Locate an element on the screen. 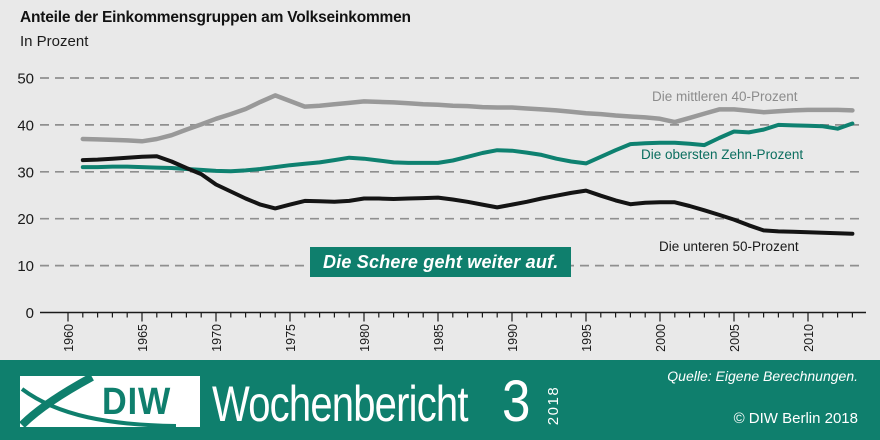  x-tick-label-1975: 1975 is located at coordinates (291, 338).